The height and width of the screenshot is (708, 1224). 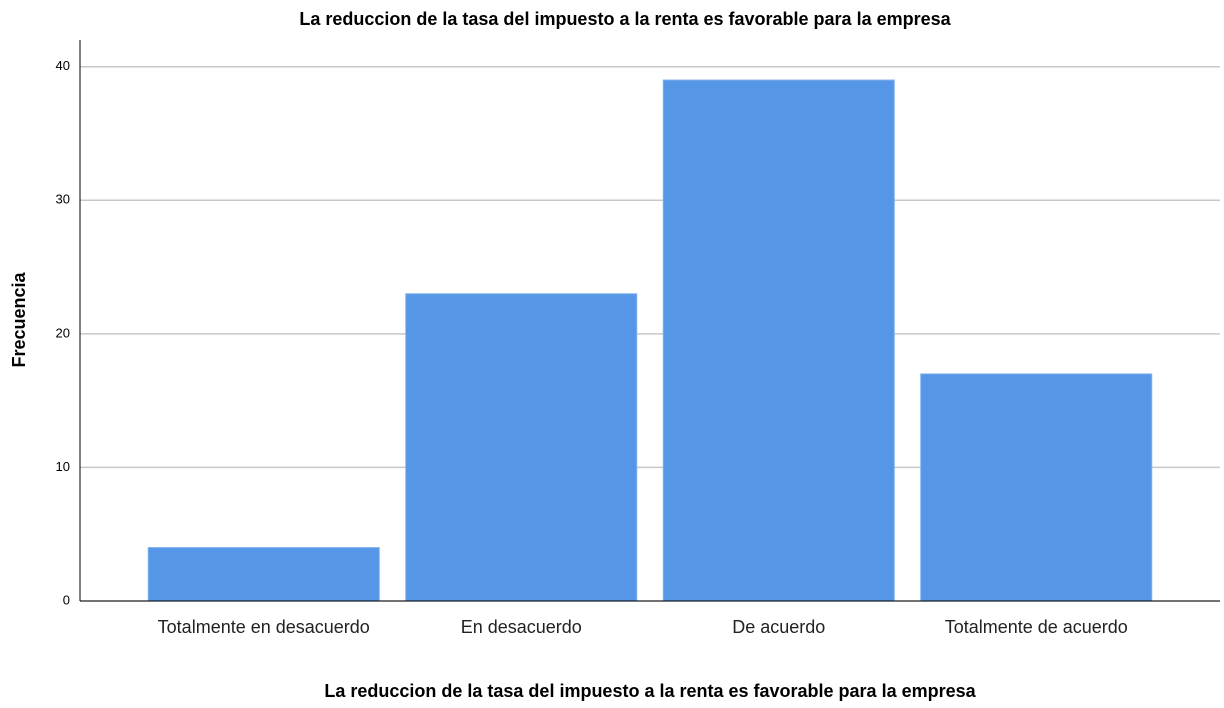 I want to click on x-tick-label: En desacuerdo, so click(x=521, y=627).